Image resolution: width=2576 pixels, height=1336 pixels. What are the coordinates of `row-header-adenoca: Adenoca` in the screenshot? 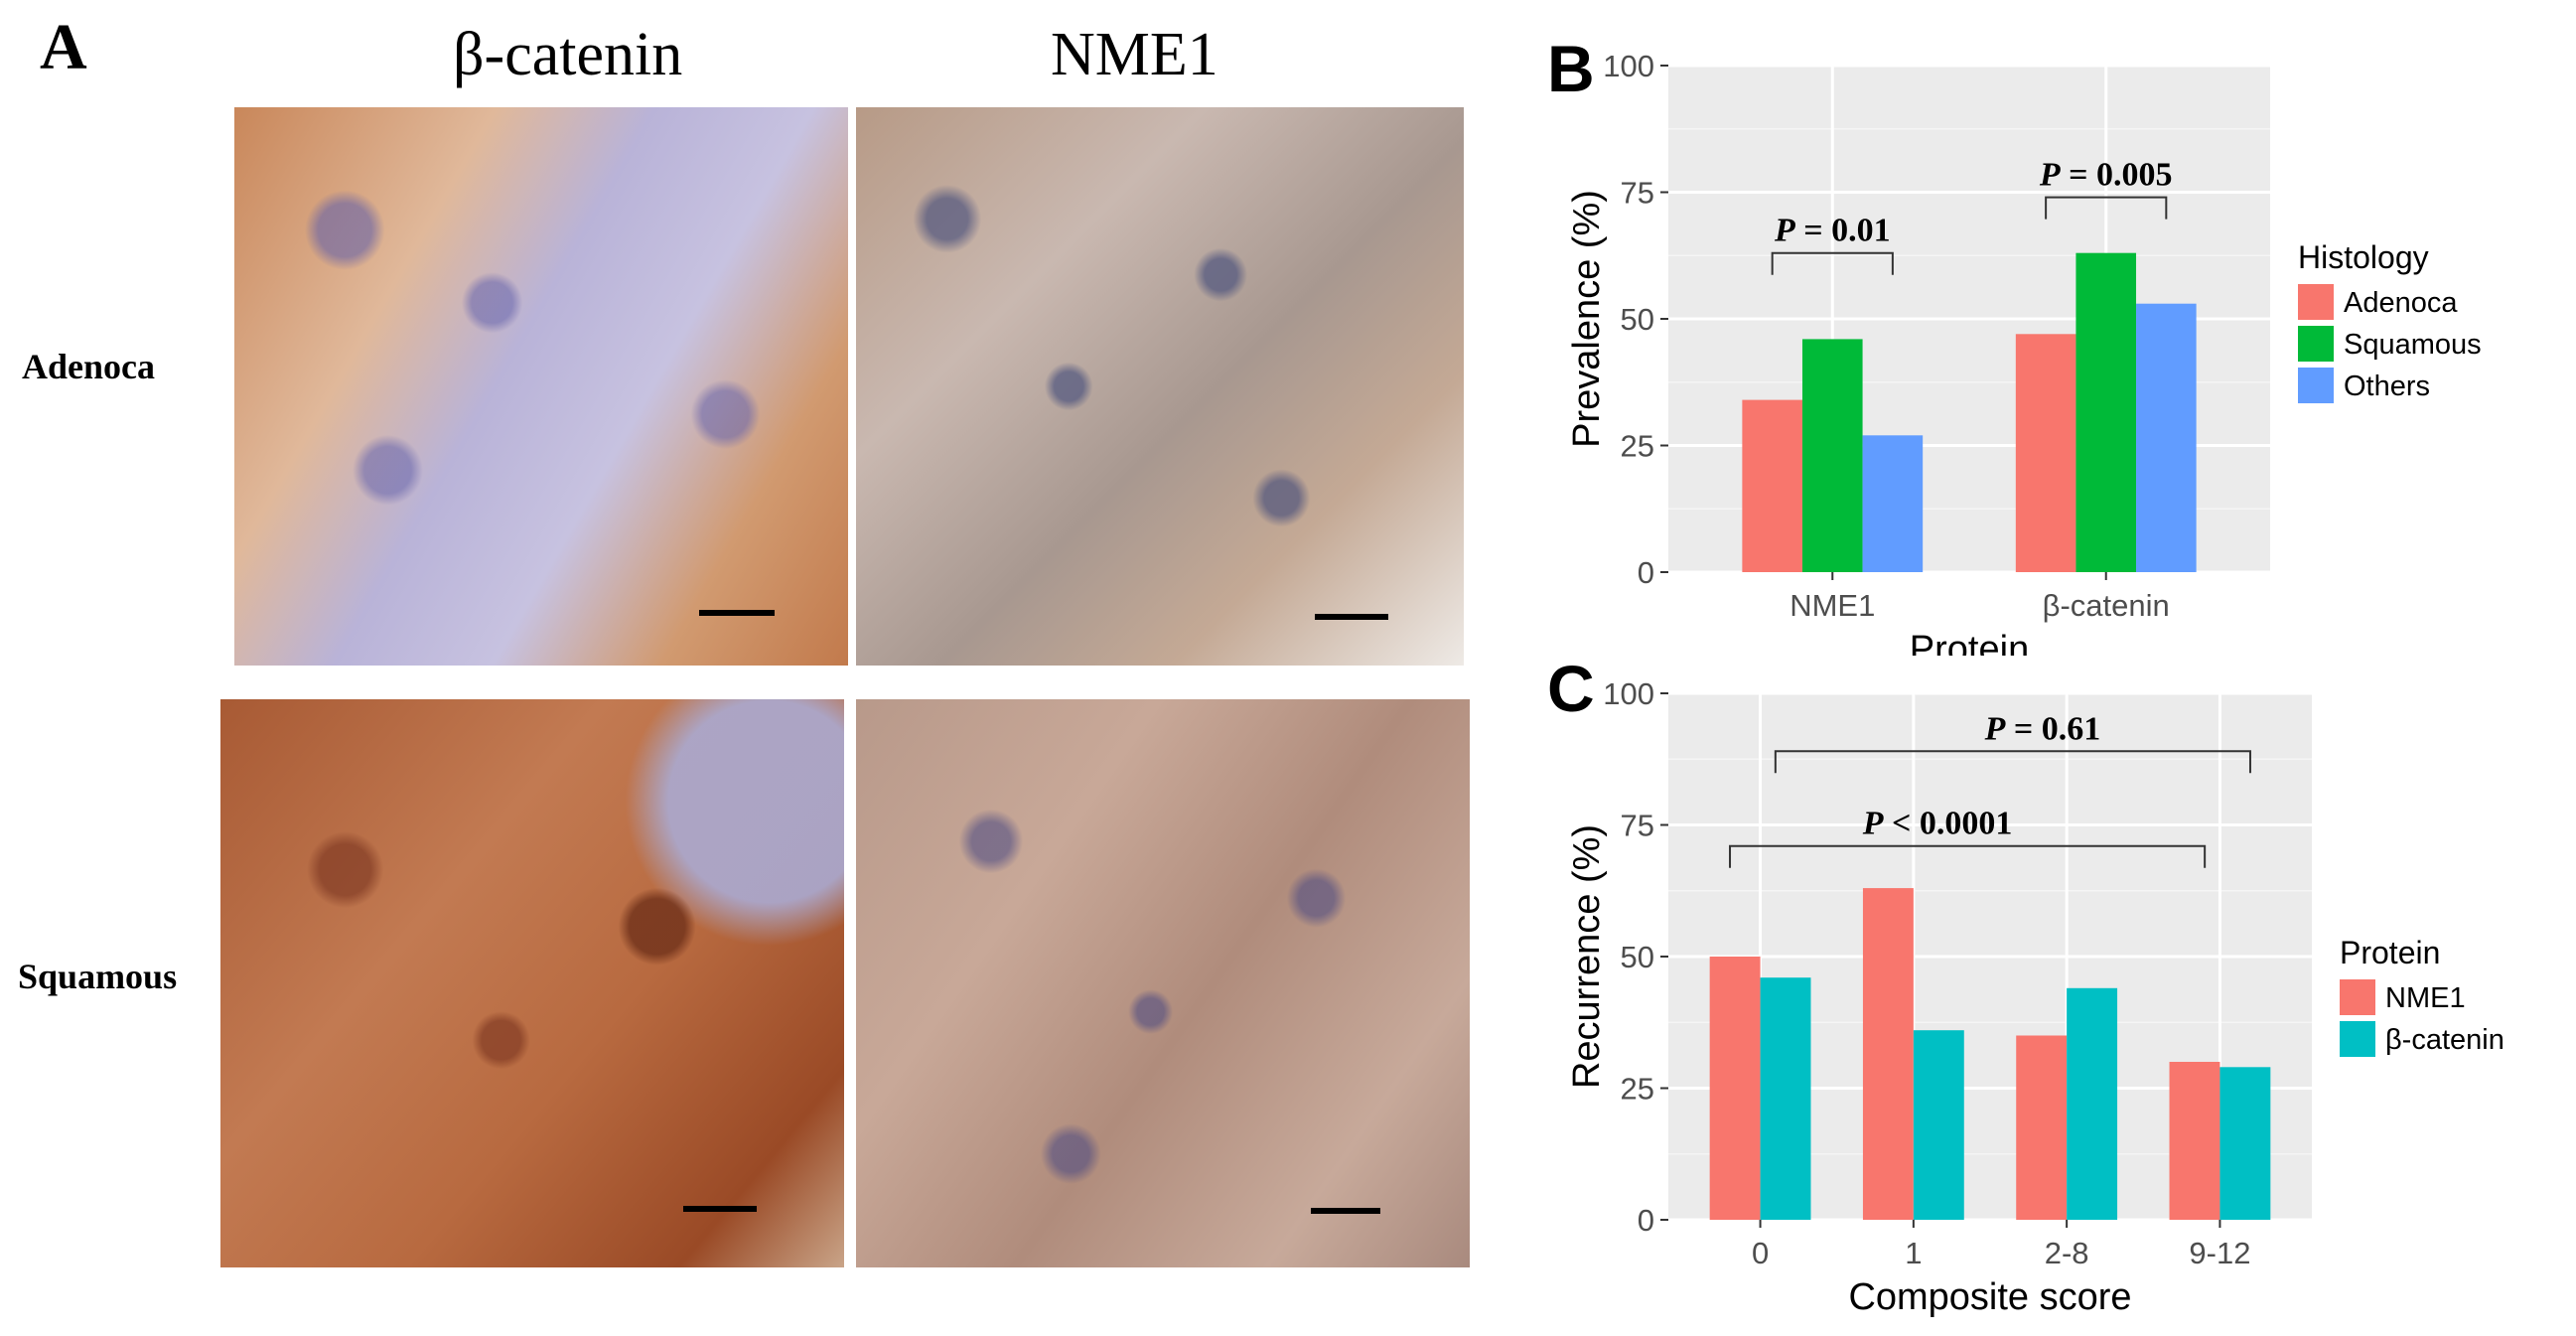 It's located at (89, 366).